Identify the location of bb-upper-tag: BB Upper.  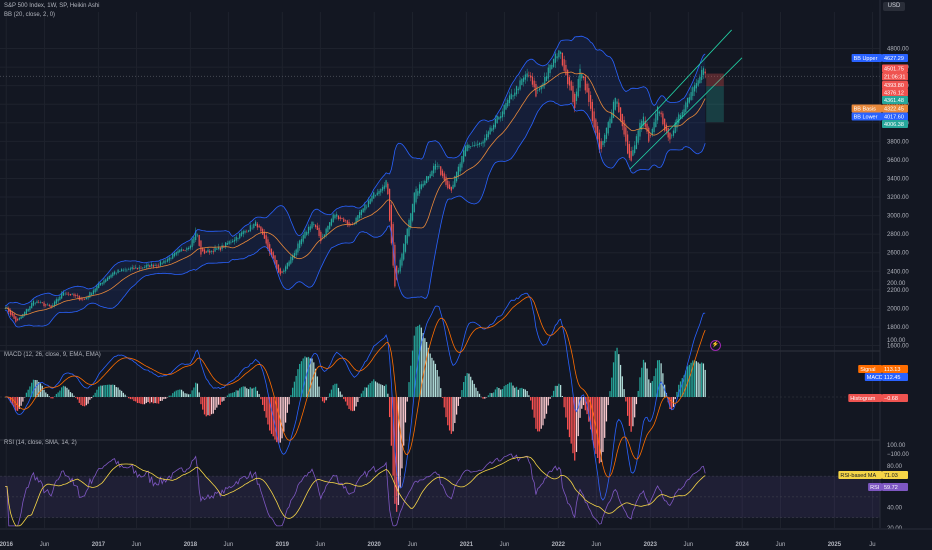
(866, 59).